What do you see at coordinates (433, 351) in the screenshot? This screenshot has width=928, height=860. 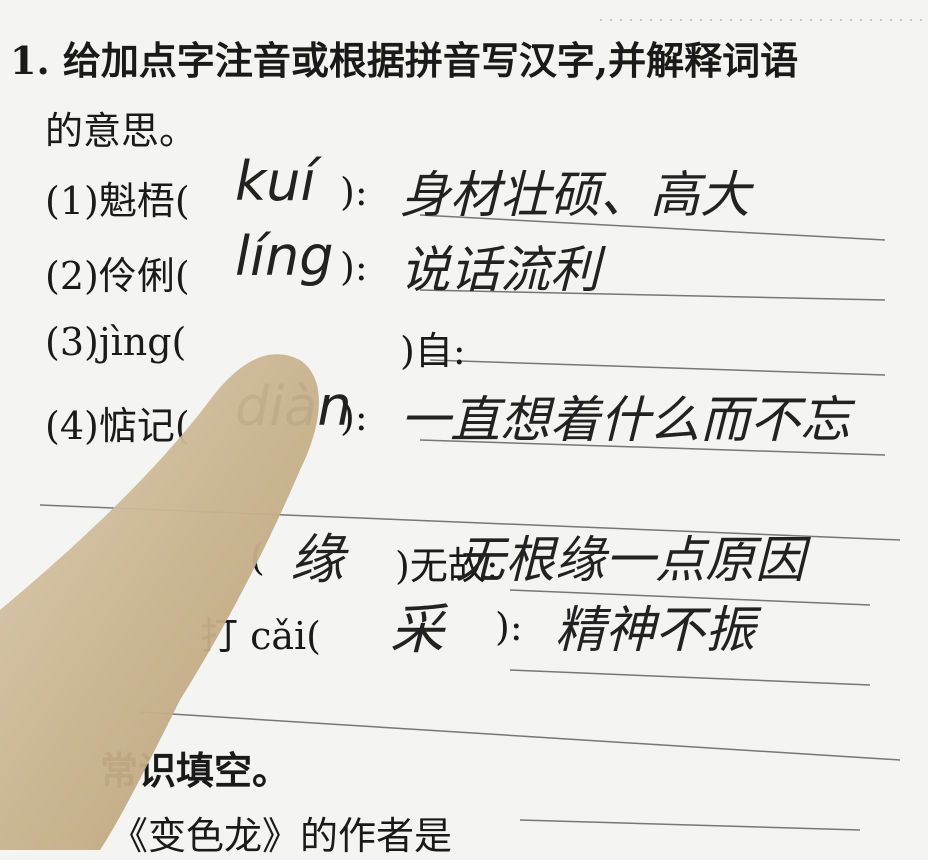 I see `item-close: )自:` at bounding box center [433, 351].